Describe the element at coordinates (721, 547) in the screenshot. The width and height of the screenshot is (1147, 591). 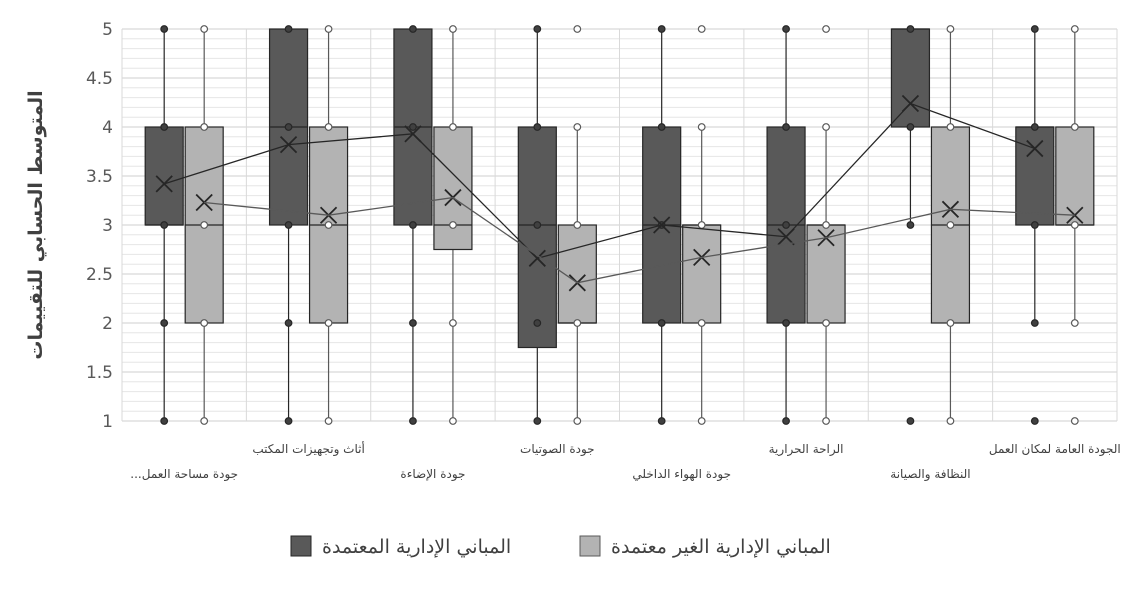
I see `legend-label: المباني الإدارية الغير معتمدة` at that location.